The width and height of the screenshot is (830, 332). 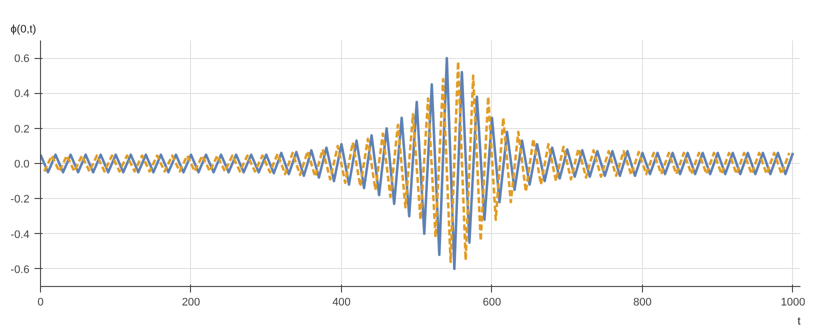 I want to click on y-tick-label: 0.6, so click(x=22, y=59).